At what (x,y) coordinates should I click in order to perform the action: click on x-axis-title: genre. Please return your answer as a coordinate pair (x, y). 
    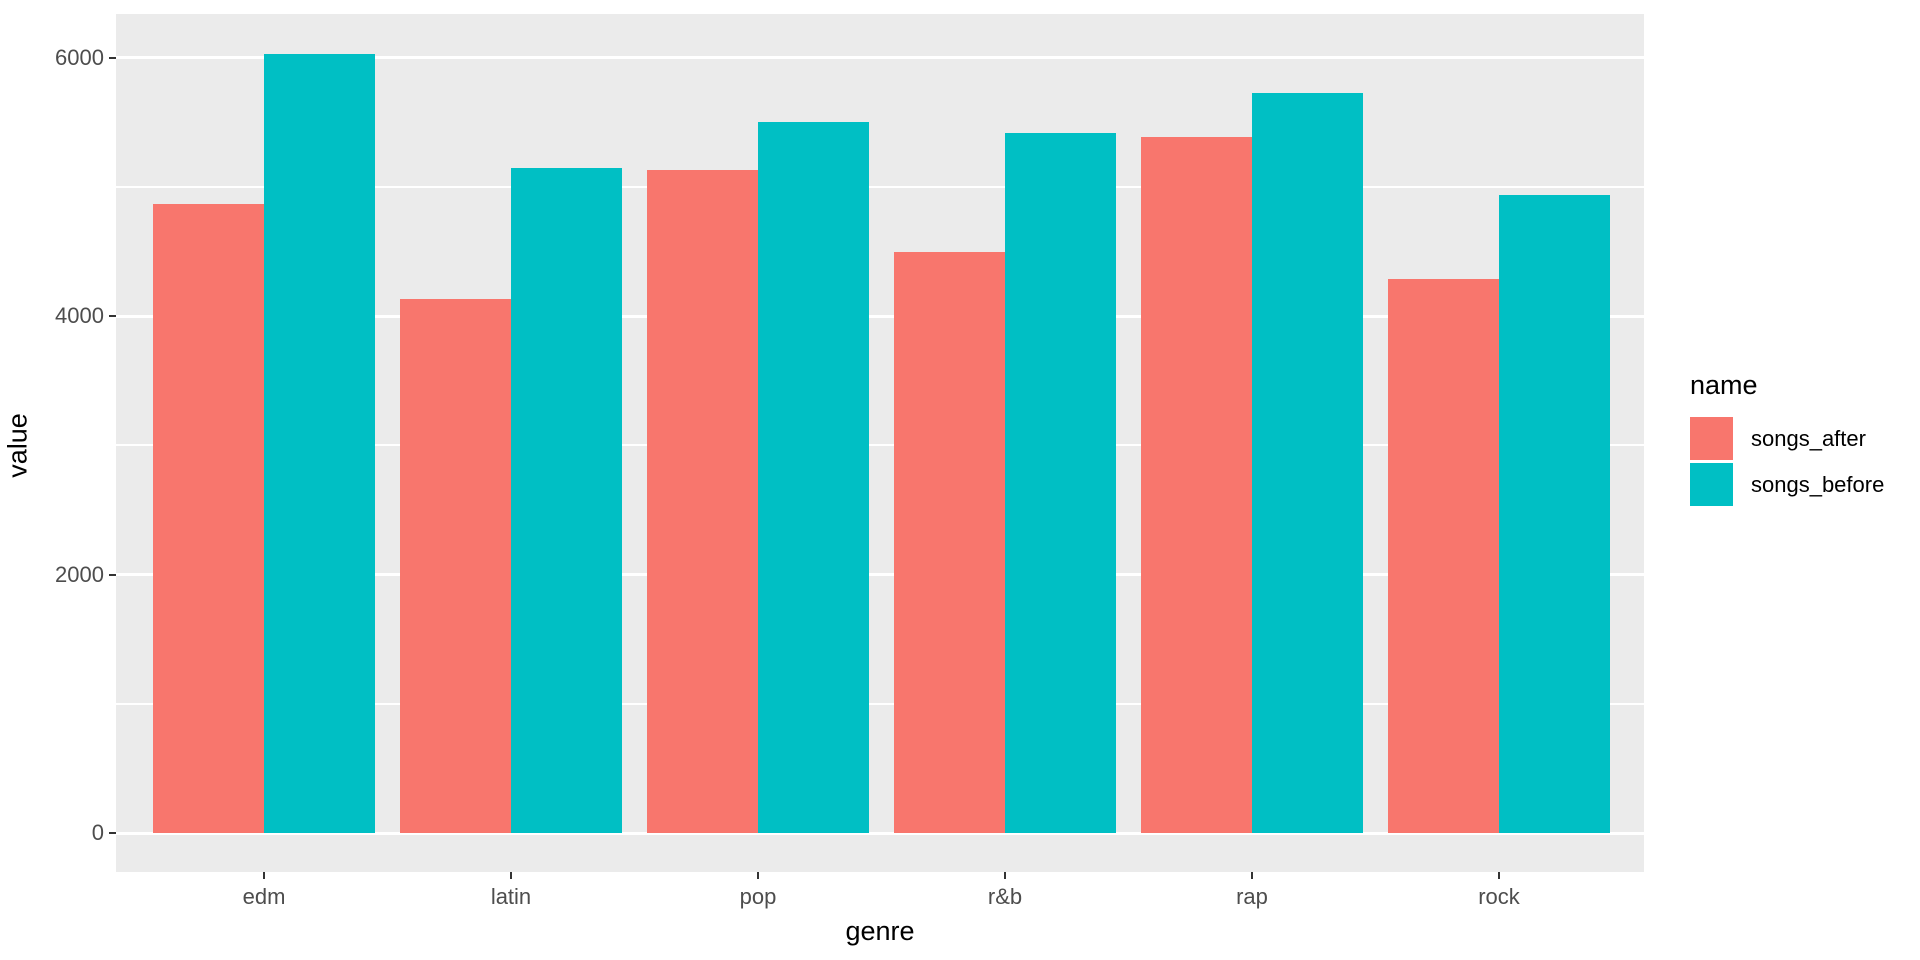
    Looking at the image, I should click on (880, 931).